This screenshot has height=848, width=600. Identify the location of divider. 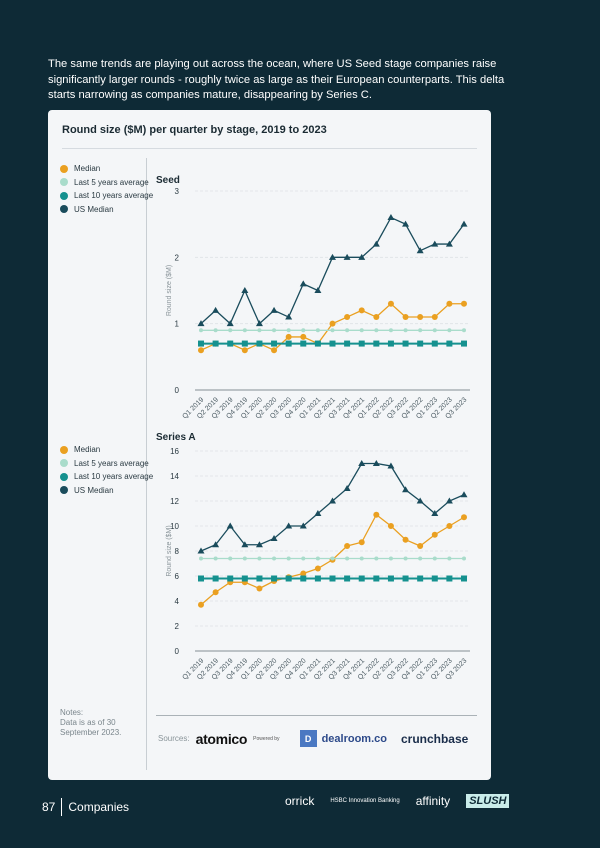
(269, 148).